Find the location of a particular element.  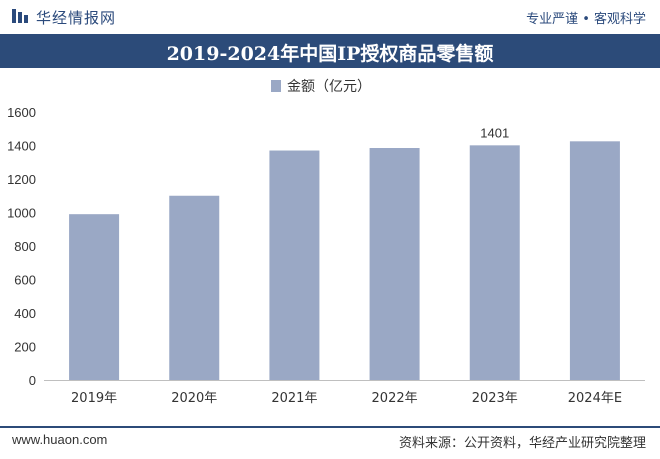

legend-label: 金额（亿元） is located at coordinates (329, 87).